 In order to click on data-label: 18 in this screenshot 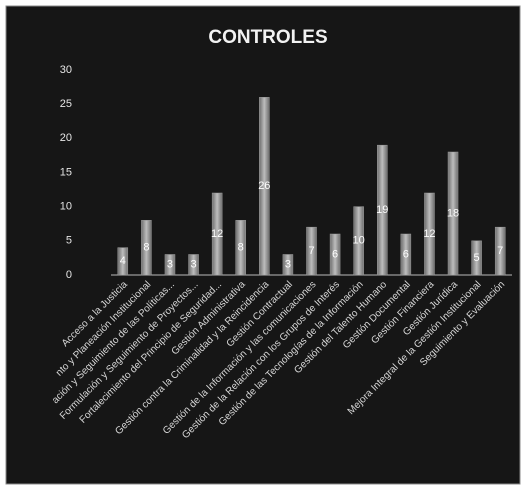, I will do `click(453, 213)`.